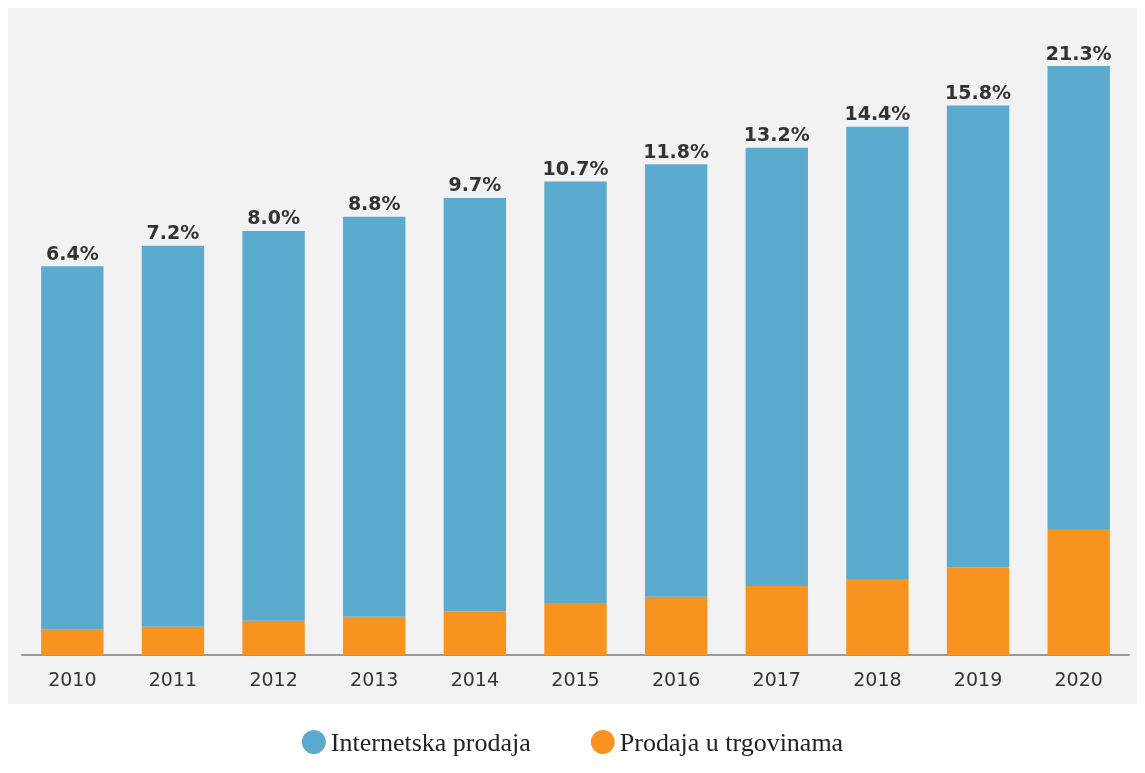 This screenshot has height=773, width=1145. Describe the element at coordinates (978, 91) in the screenshot. I see `annotation: 15.8%` at that location.